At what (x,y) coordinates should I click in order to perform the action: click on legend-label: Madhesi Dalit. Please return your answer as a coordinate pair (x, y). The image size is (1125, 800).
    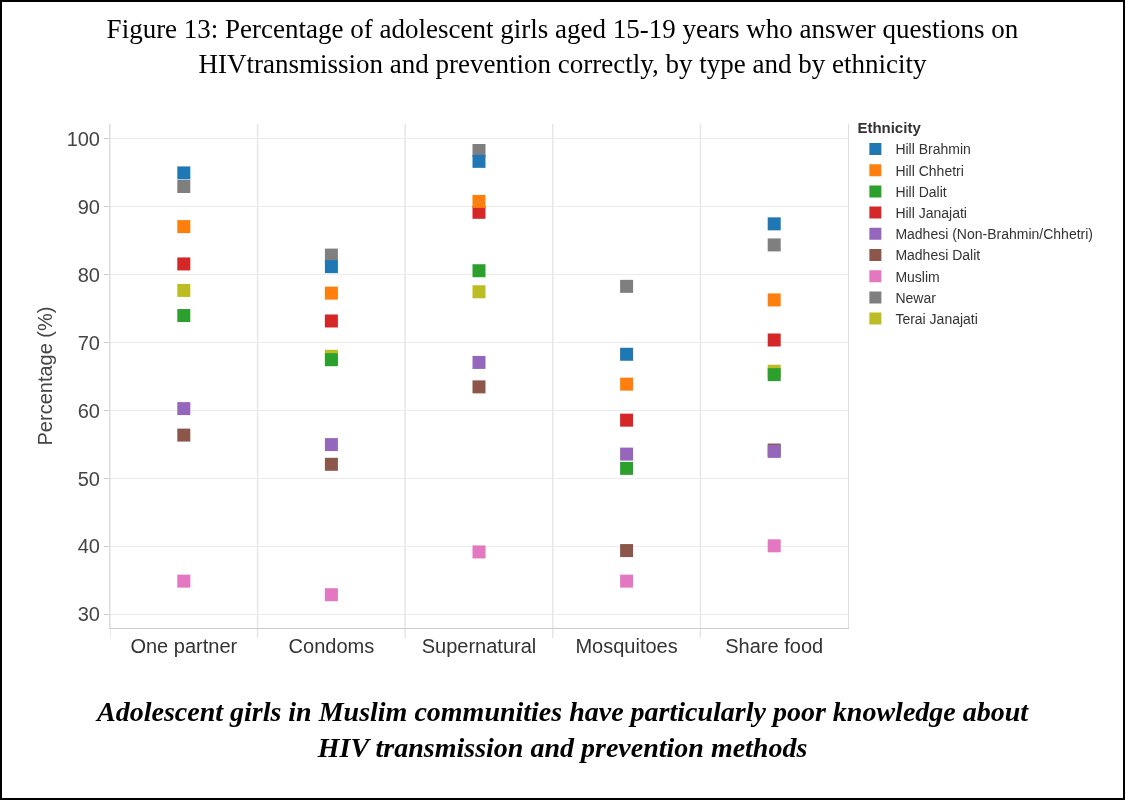
    Looking at the image, I should click on (938, 255).